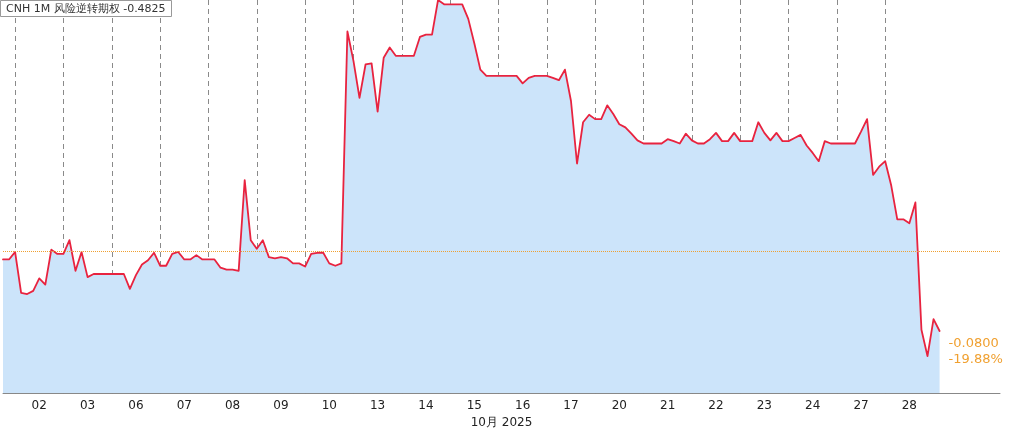  Describe the element at coordinates (329, 405) in the screenshot. I see `x-tick-label: 10` at that location.